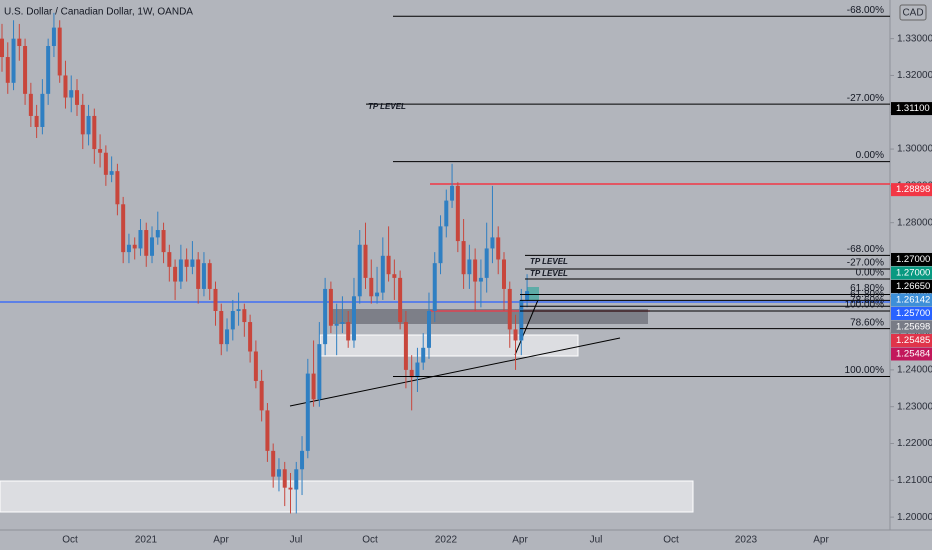 The height and width of the screenshot is (550, 932). What do you see at coordinates (914, 38) in the screenshot?
I see `y-tick-label: 1.33000` at bounding box center [914, 38].